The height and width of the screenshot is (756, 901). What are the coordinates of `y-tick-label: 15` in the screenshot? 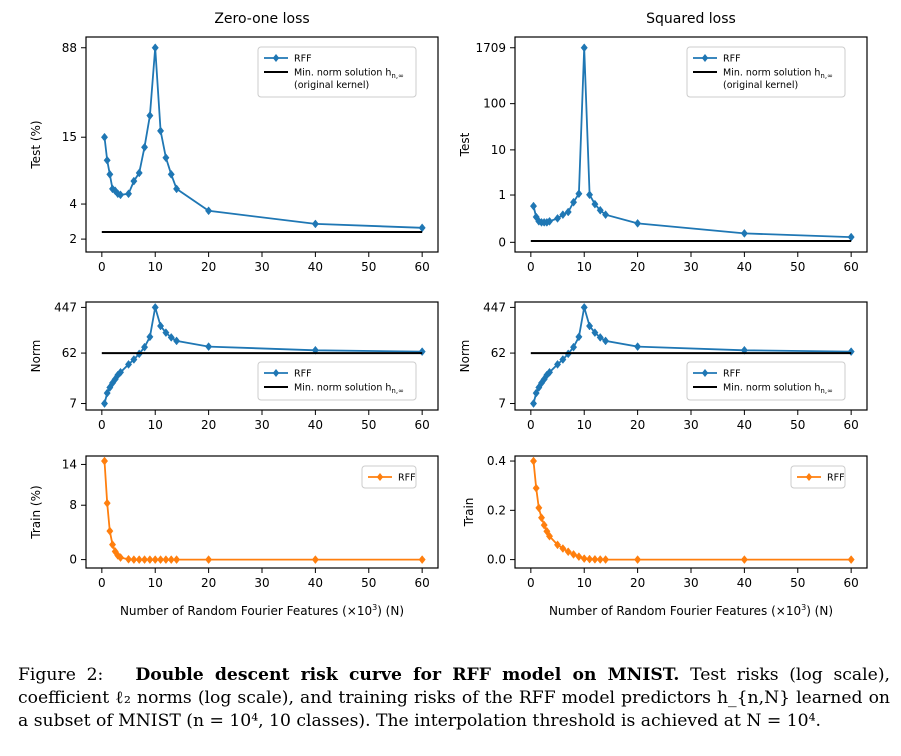 It's located at (69, 137).